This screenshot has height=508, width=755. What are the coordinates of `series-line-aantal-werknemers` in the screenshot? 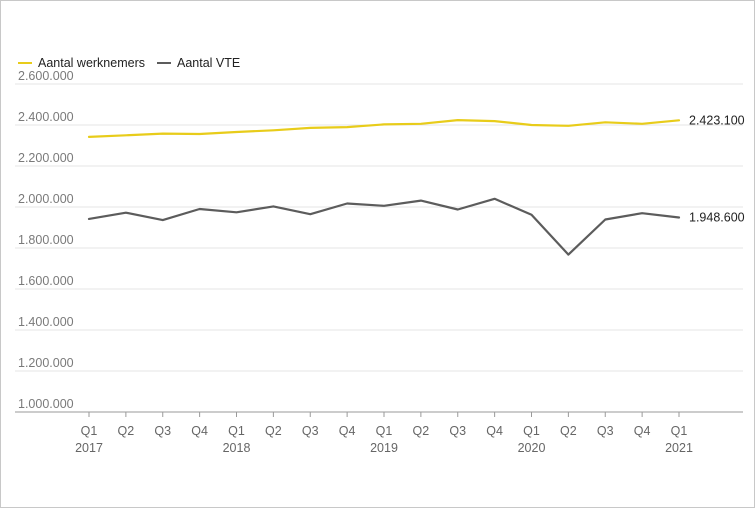 It's located at (384, 128).